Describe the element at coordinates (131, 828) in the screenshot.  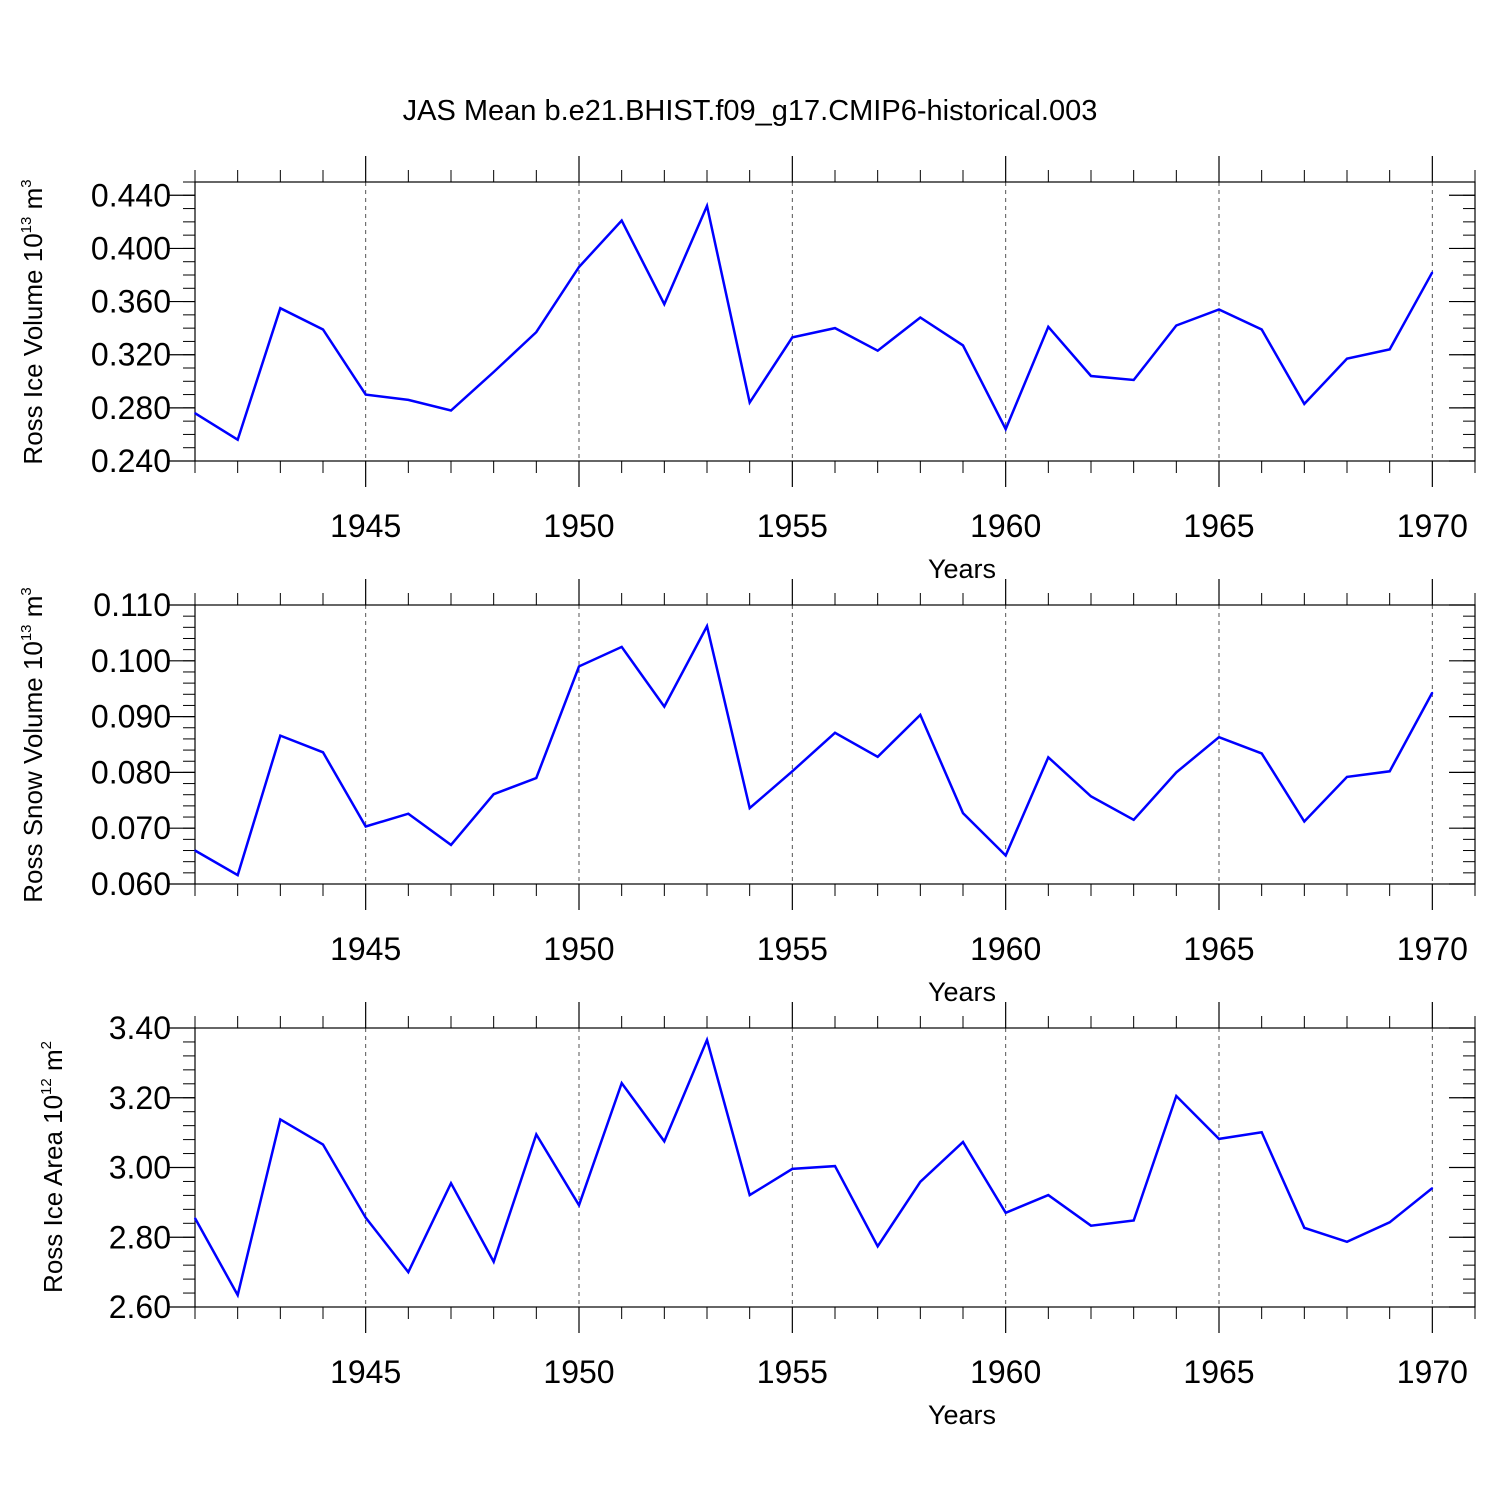
I see `y-tick-label: 0.070` at that location.